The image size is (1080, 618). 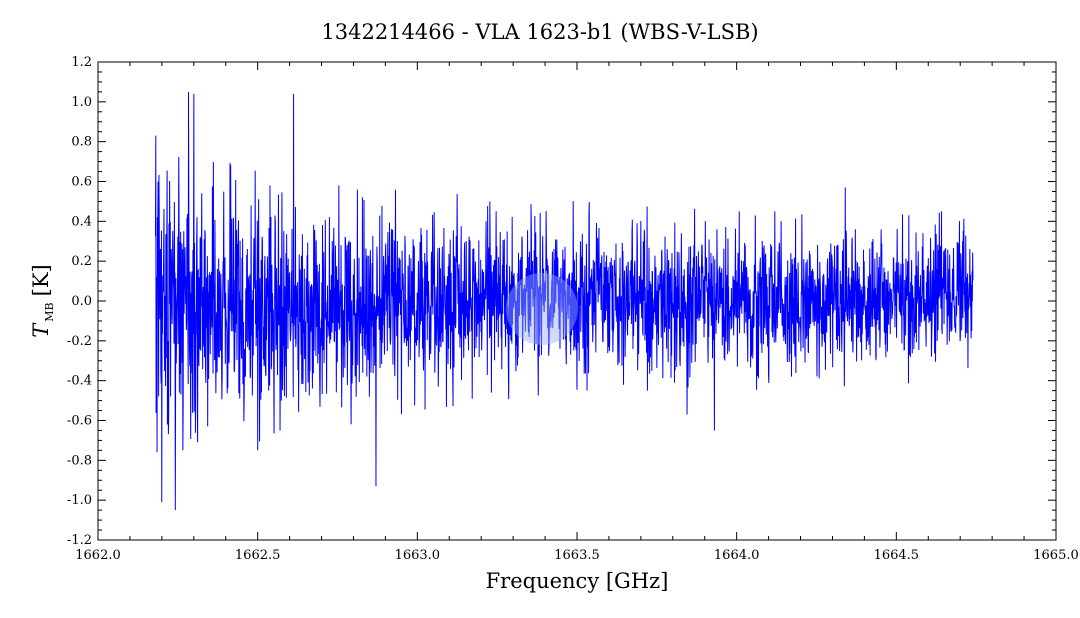 I want to click on y-tick-label: -0.6, so click(x=79, y=421).